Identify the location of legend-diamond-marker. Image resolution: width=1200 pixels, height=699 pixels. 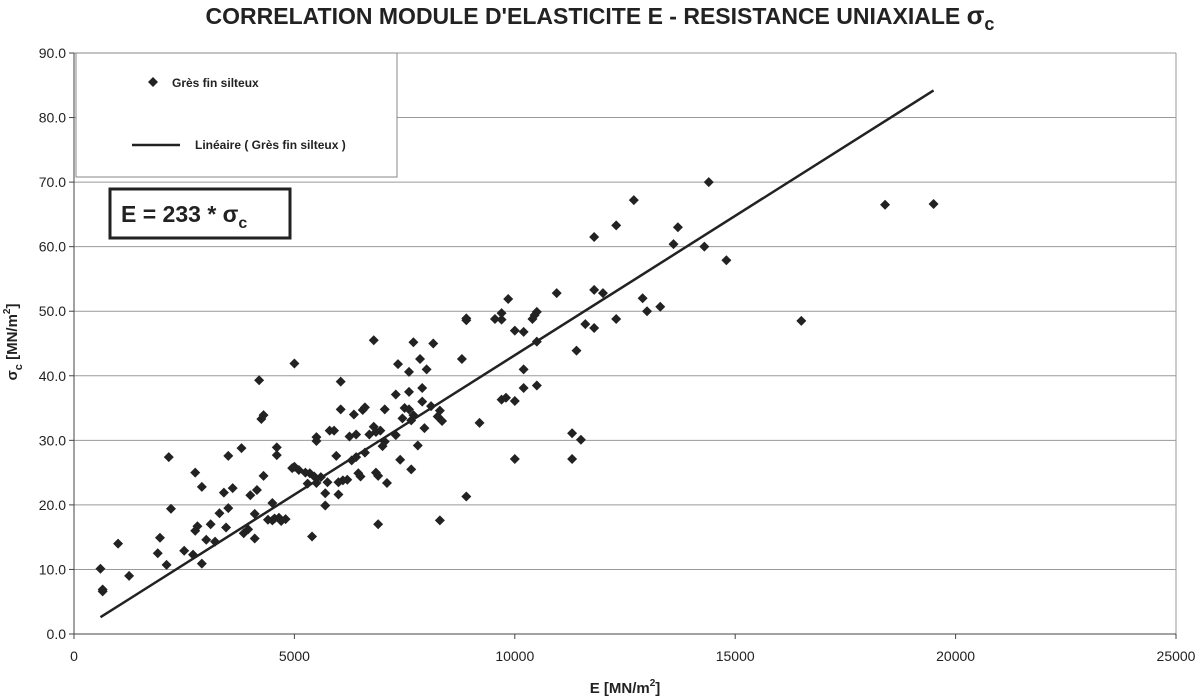
(153, 82).